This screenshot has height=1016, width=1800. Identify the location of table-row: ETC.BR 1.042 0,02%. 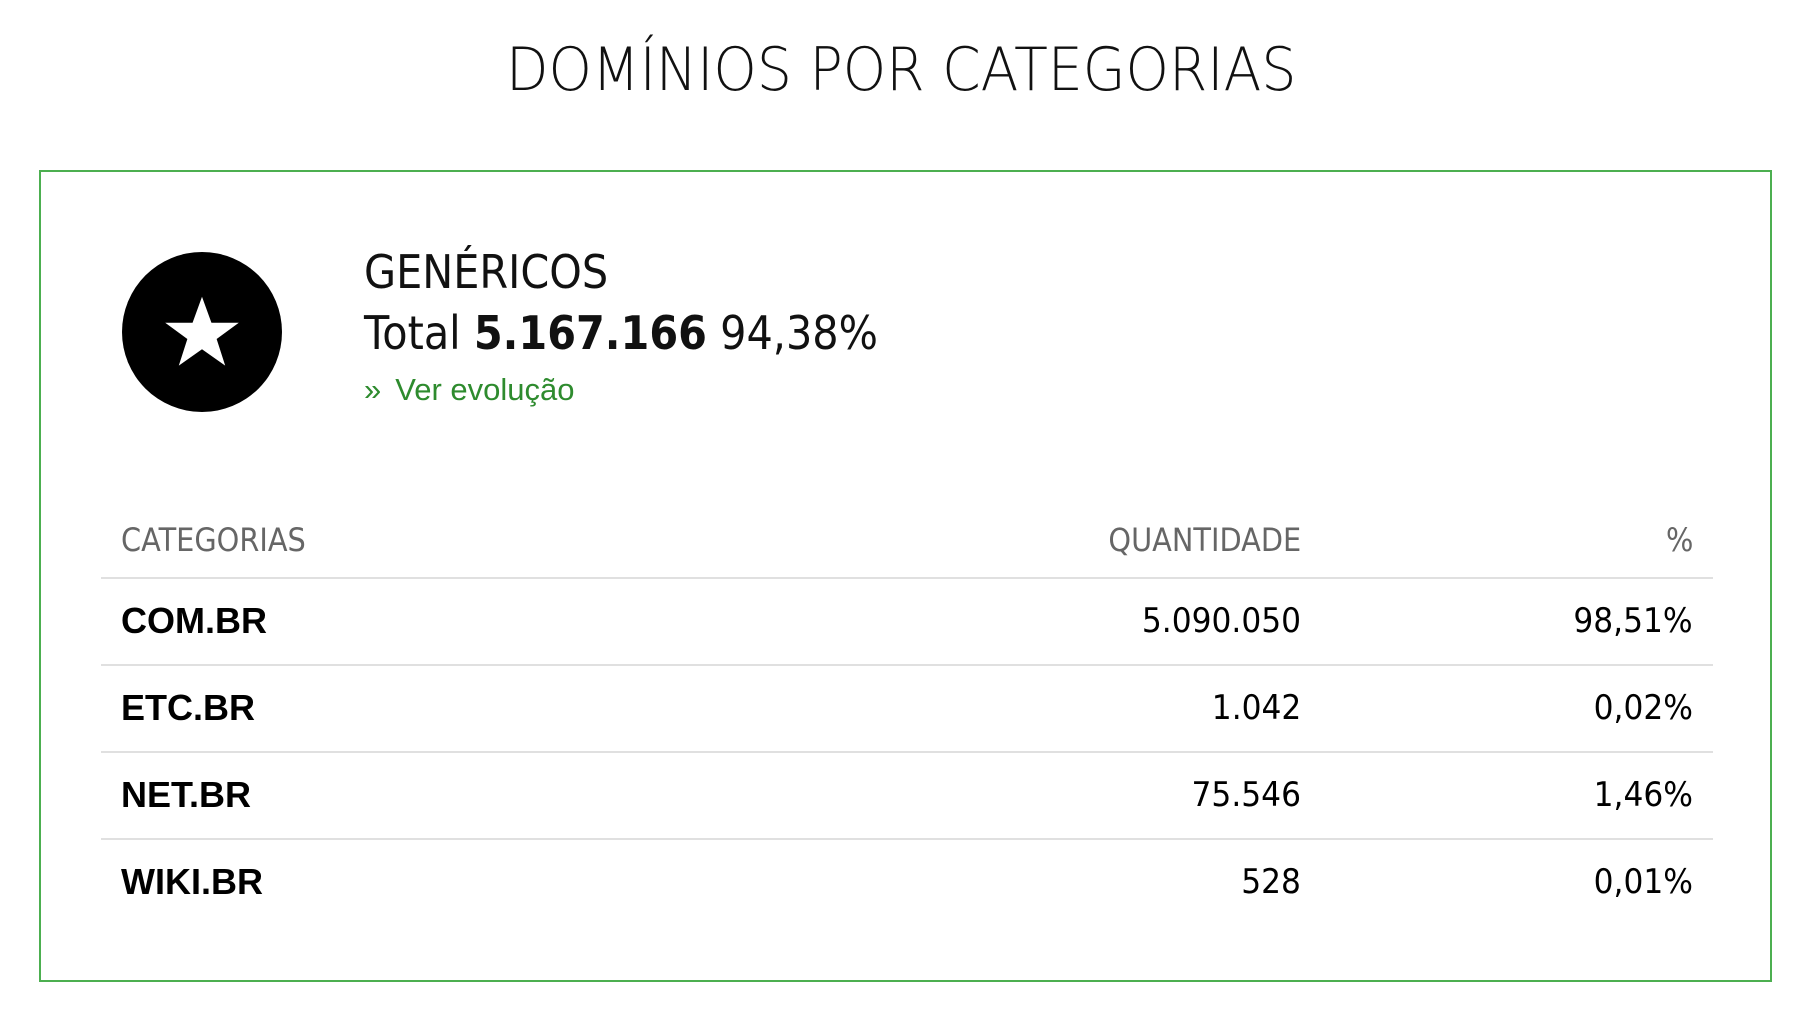
(907, 709).